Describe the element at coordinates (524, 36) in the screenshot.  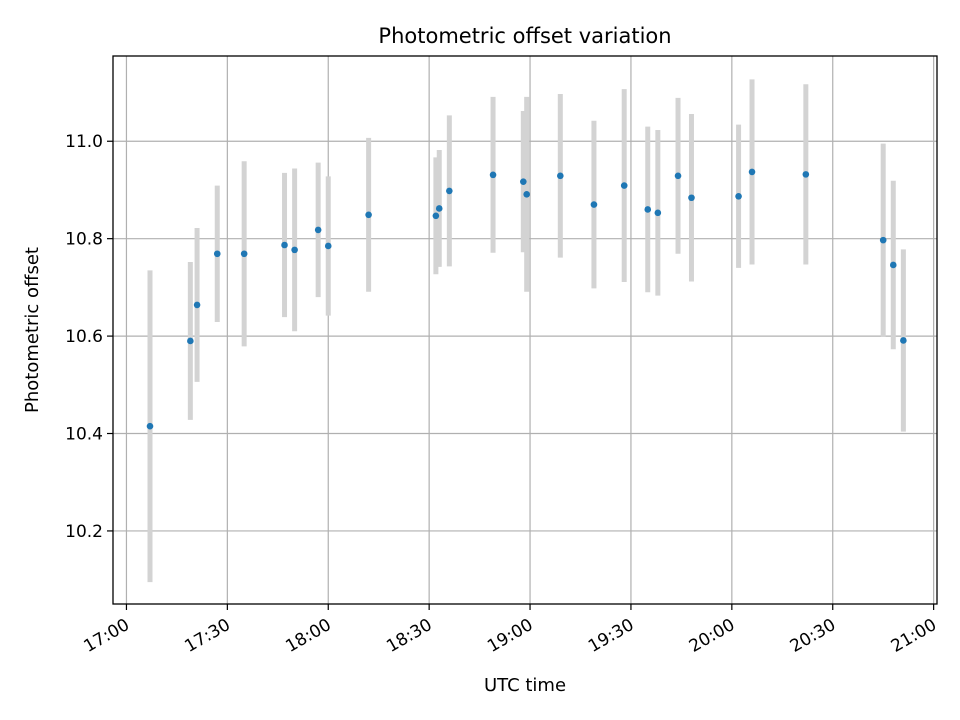
I see `chart-title: Photometric offset variation` at that location.